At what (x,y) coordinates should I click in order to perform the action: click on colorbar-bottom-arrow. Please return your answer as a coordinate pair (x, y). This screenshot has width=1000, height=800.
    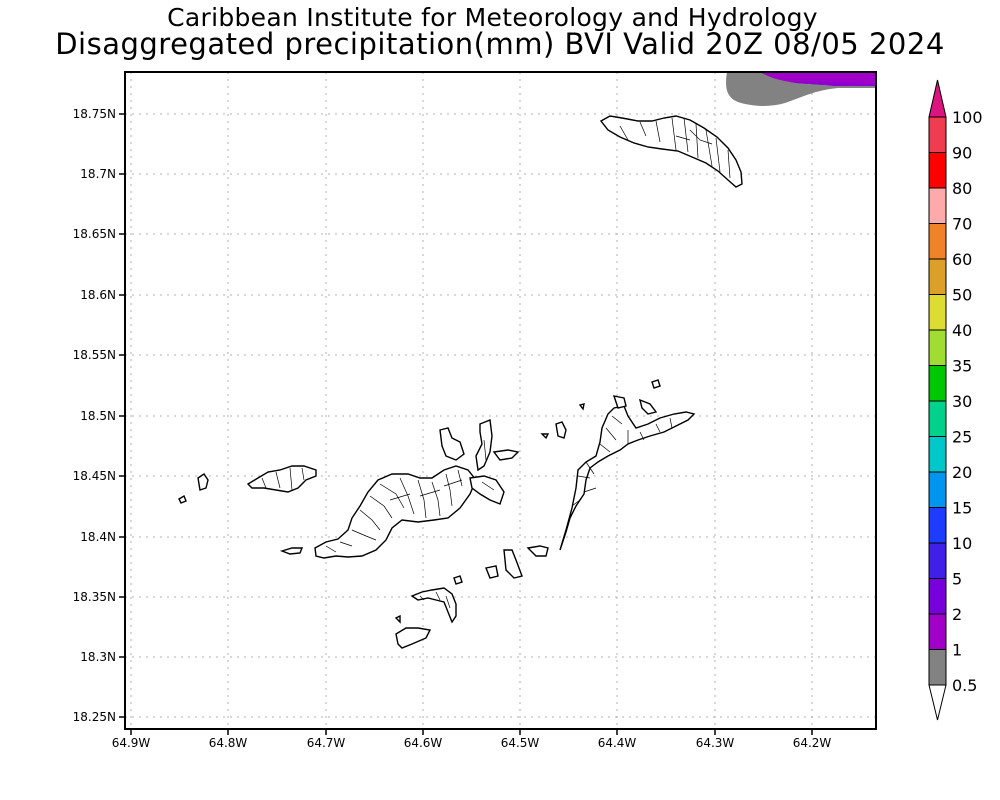
    Looking at the image, I should click on (937, 702).